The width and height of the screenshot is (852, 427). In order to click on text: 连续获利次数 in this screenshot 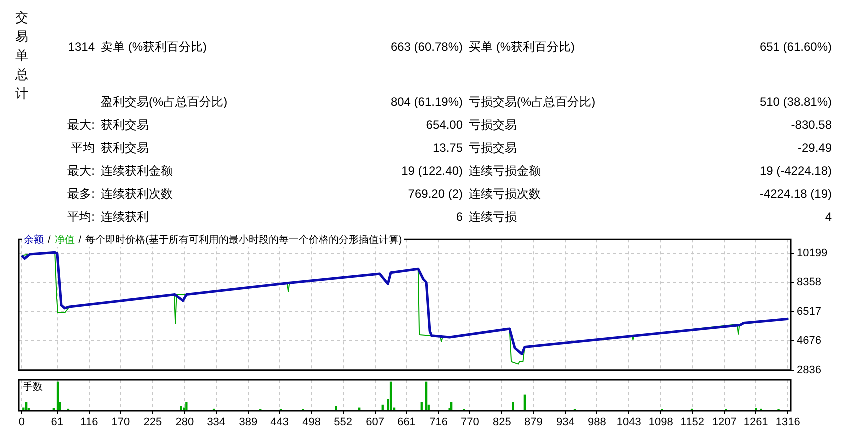, I will do `click(137, 194)`.